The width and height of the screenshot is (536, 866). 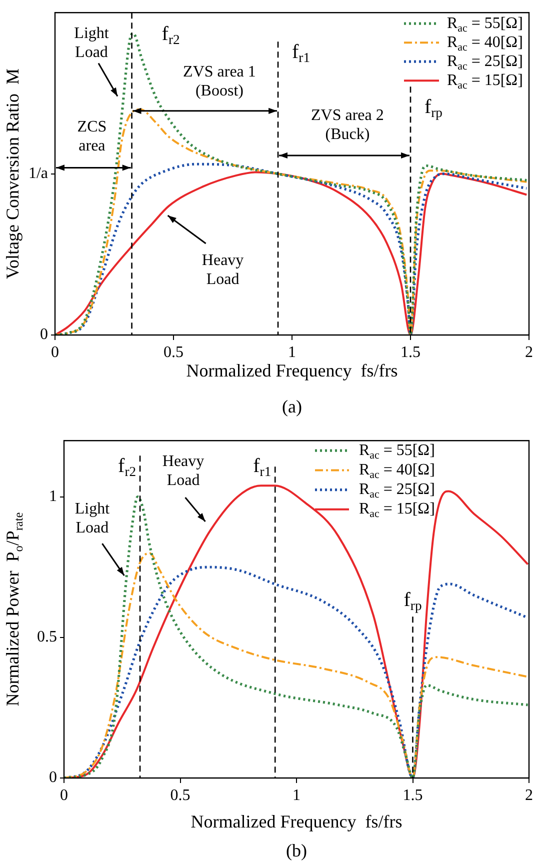 I want to click on text: (a), so click(x=292, y=406).